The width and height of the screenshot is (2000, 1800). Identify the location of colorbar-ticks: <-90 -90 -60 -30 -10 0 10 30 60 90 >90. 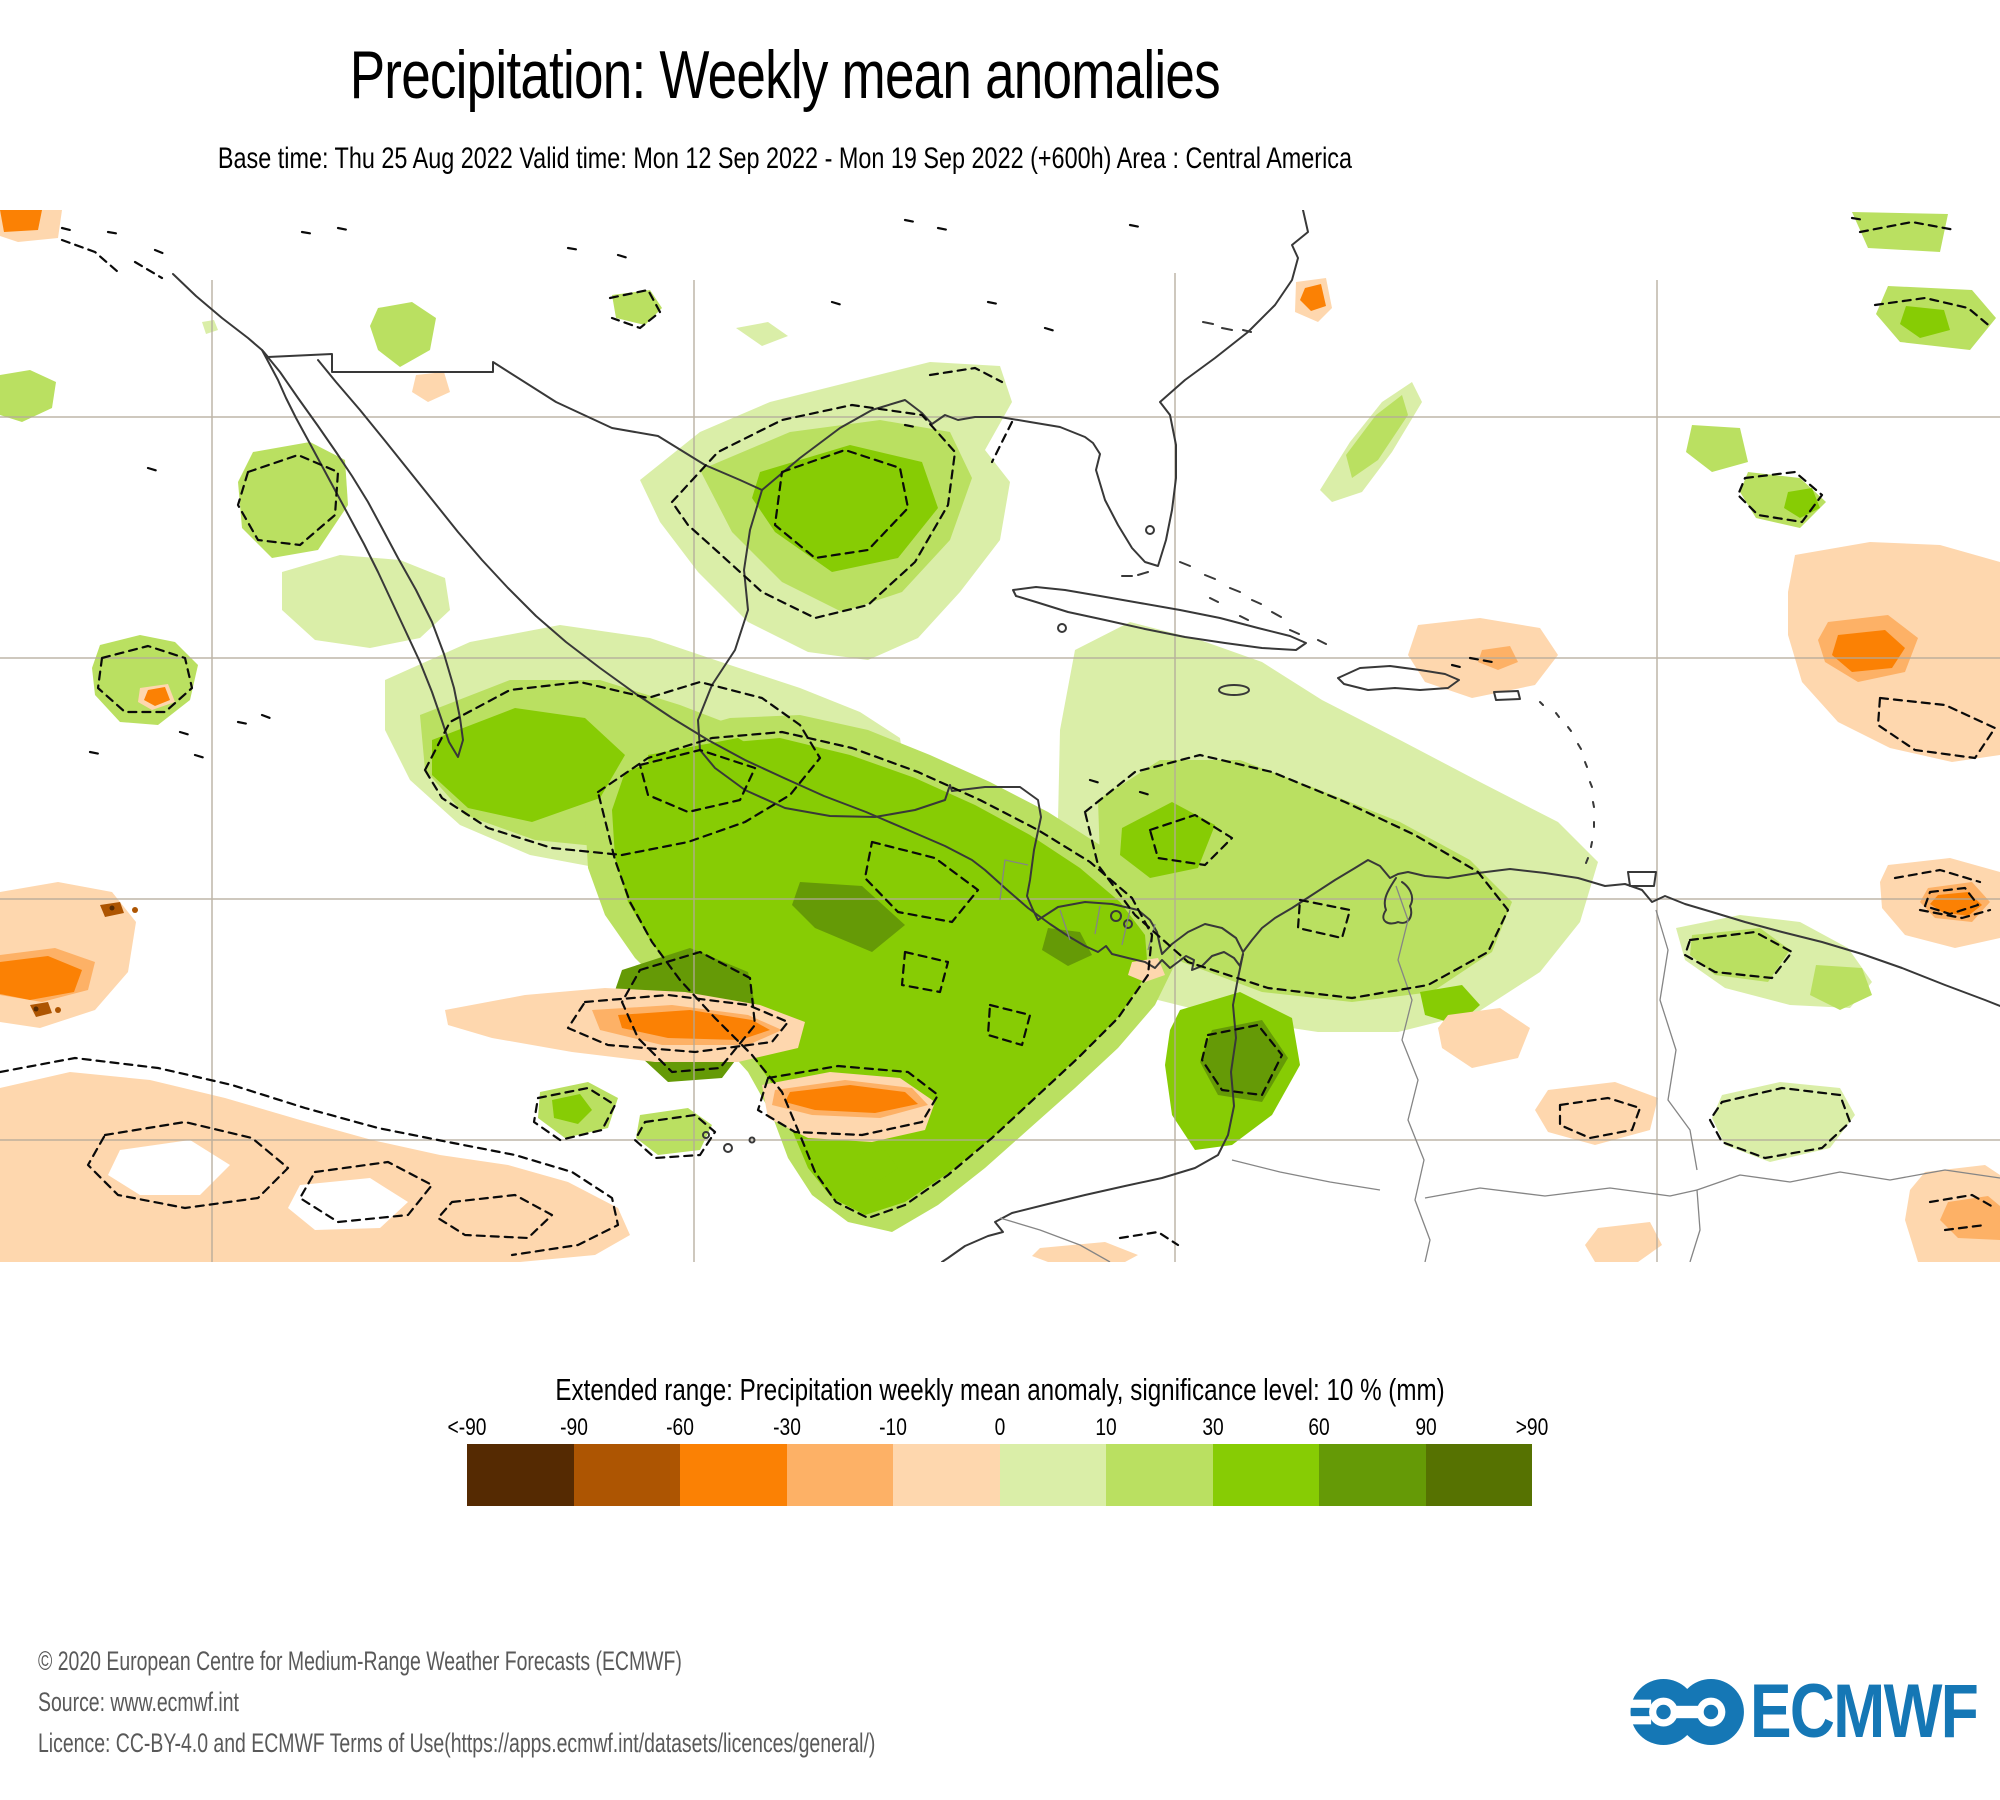
(998, 1427).